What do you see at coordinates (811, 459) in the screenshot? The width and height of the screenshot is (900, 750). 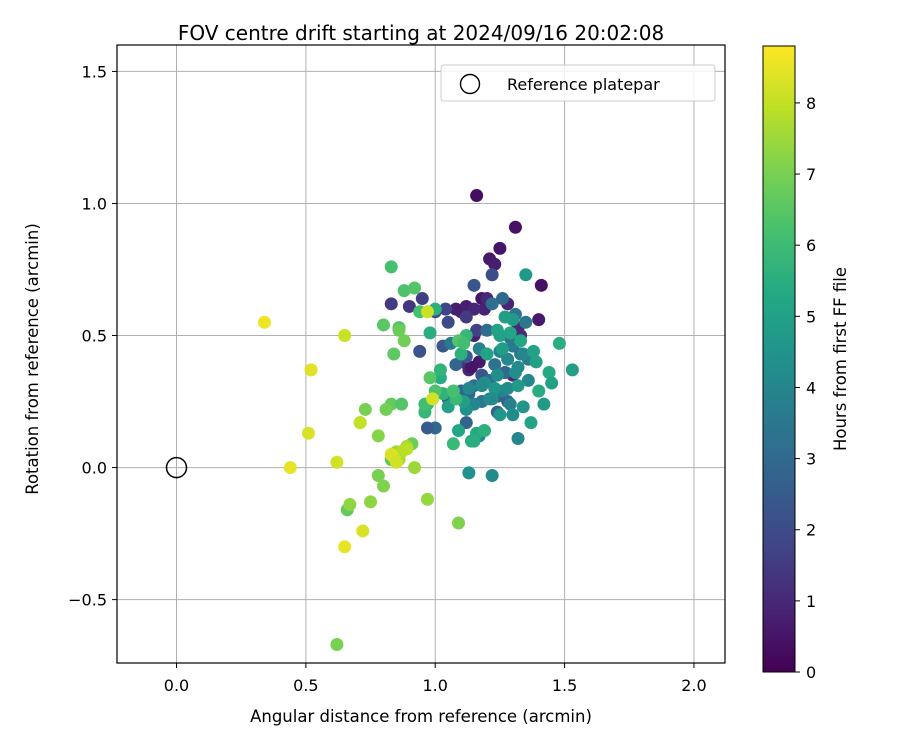 I see `colorbar-tick-label: 3` at bounding box center [811, 459].